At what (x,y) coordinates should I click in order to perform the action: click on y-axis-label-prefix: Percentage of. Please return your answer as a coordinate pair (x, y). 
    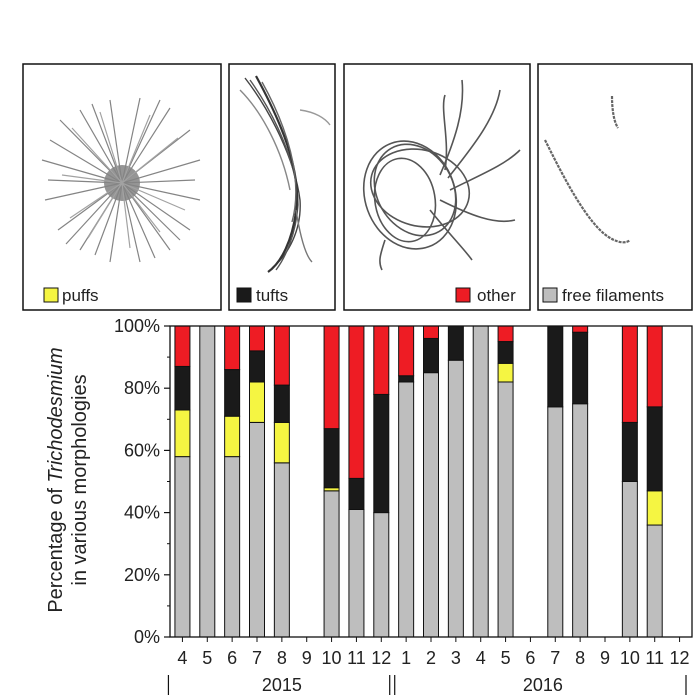
    Looking at the image, I should click on (56, 548).